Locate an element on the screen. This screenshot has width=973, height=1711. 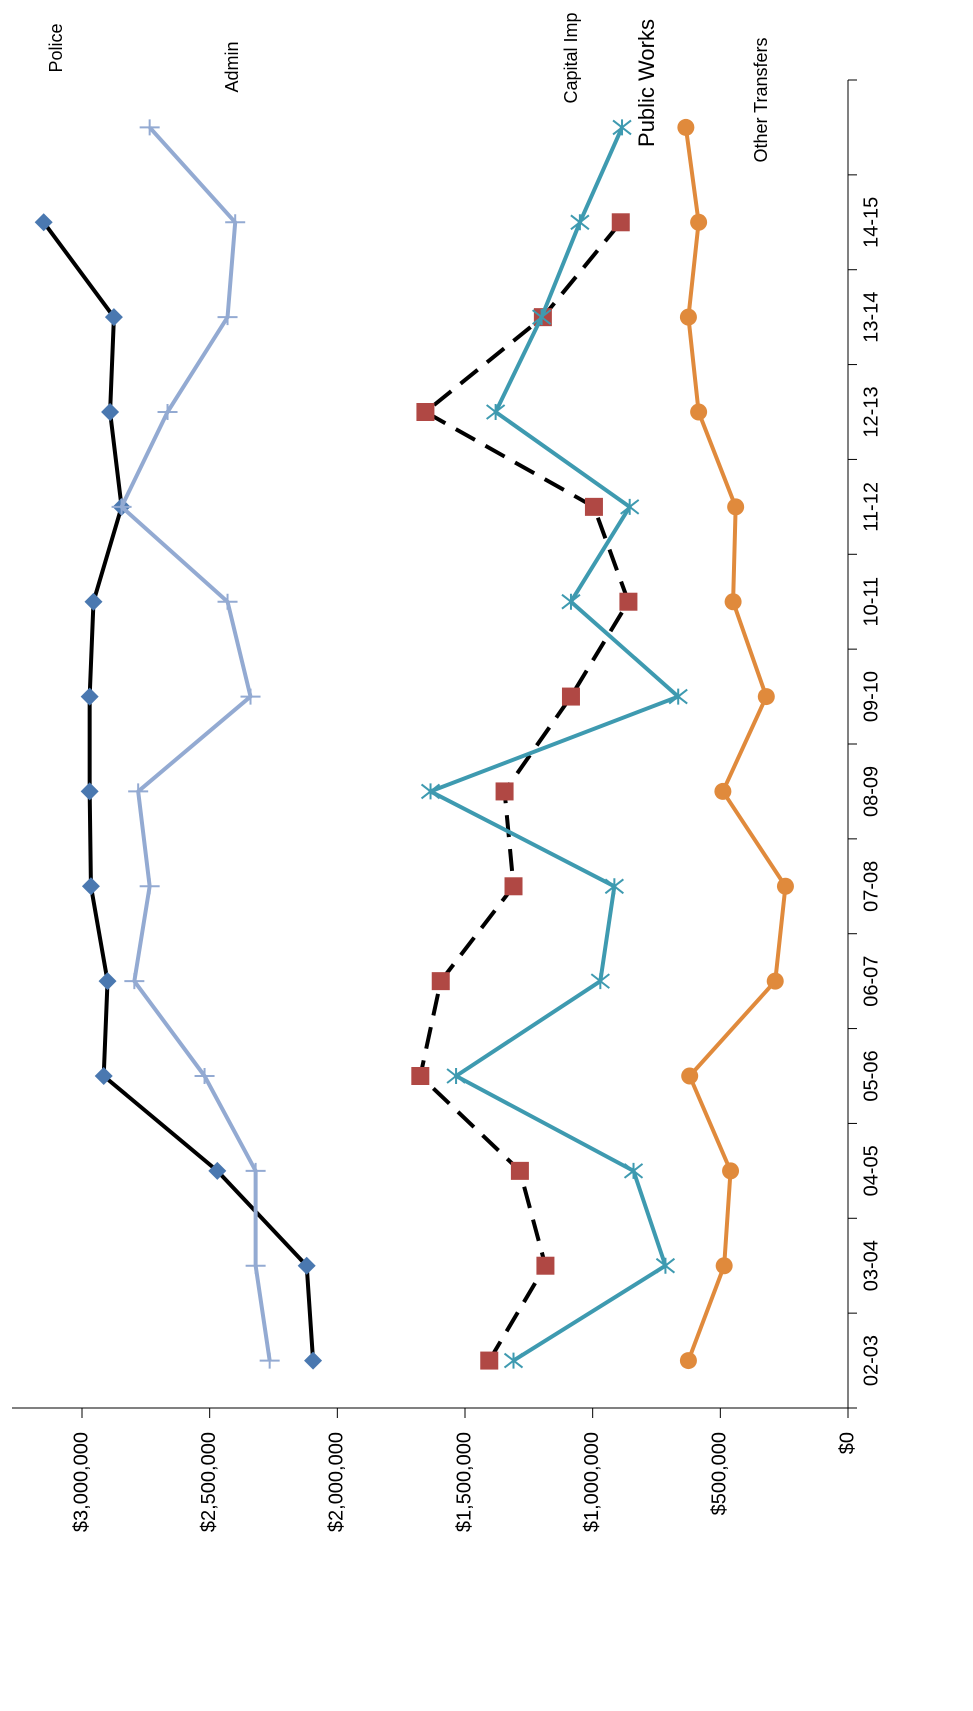
series-label: Capital Imp is located at coordinates (571, 57).